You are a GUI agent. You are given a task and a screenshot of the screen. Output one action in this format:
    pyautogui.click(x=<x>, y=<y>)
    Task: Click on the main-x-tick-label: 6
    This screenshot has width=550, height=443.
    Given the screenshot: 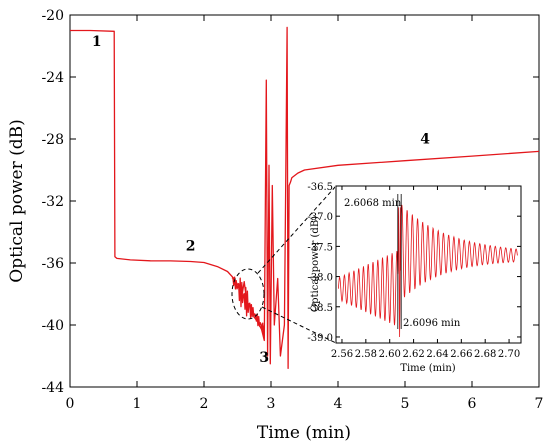 What is the action you would take?
    pyautogui.click(x=472, y=404)
    